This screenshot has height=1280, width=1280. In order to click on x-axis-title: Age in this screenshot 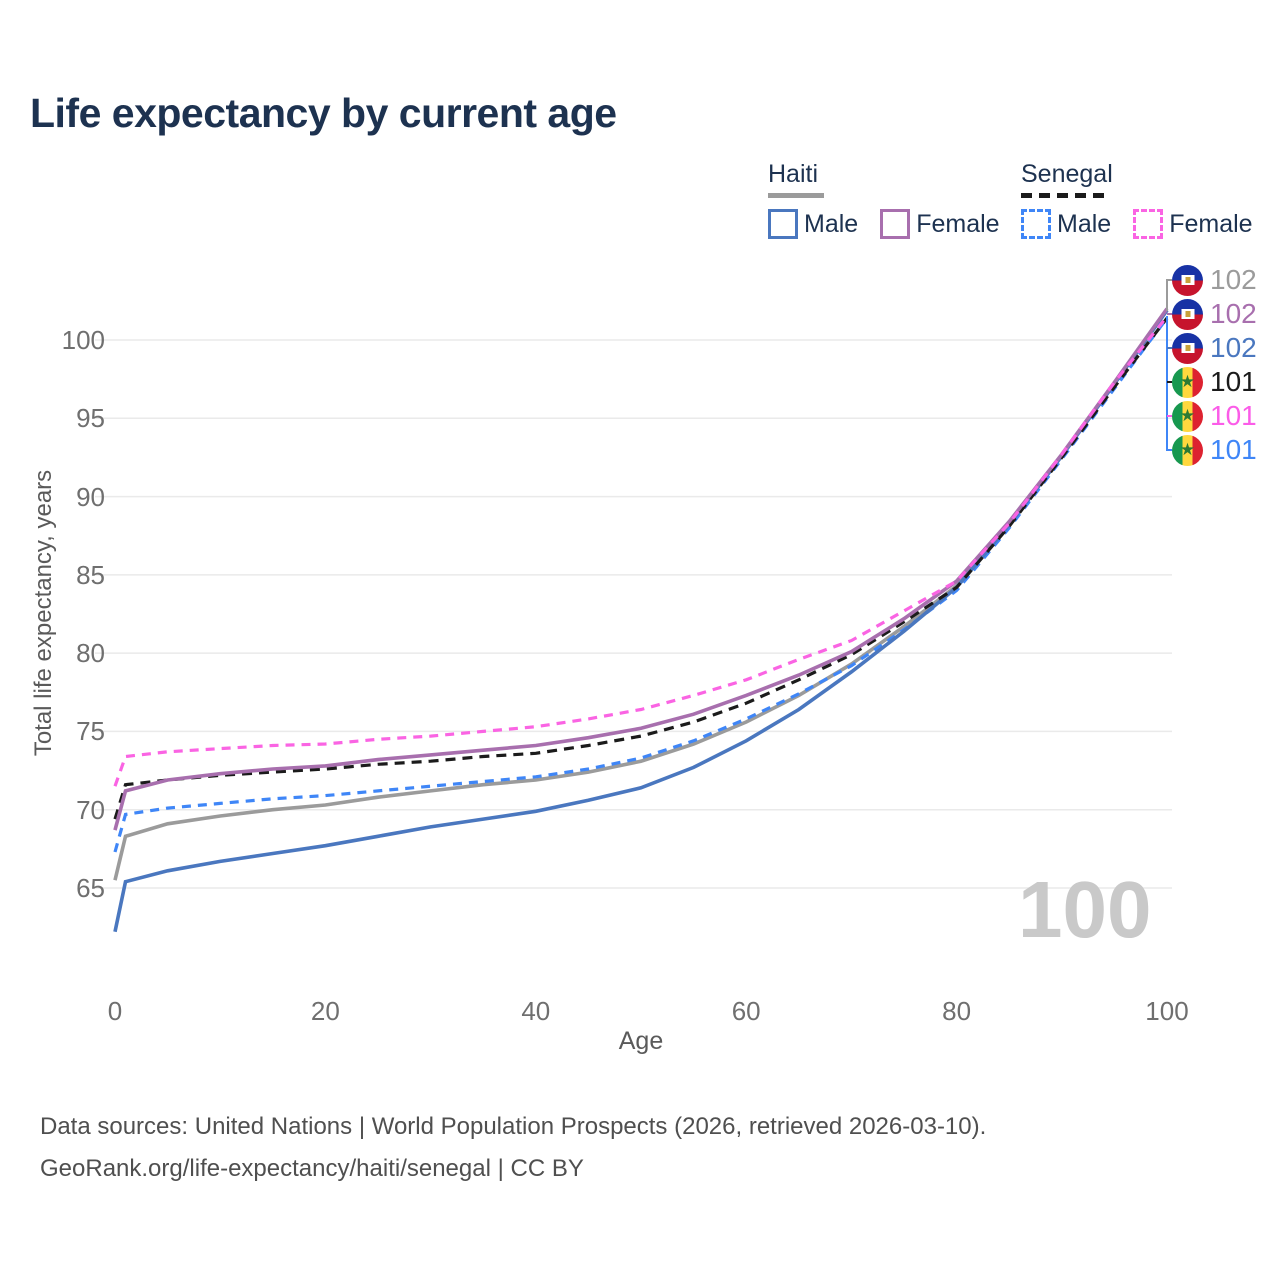, I will do `click(641, 1041)`.